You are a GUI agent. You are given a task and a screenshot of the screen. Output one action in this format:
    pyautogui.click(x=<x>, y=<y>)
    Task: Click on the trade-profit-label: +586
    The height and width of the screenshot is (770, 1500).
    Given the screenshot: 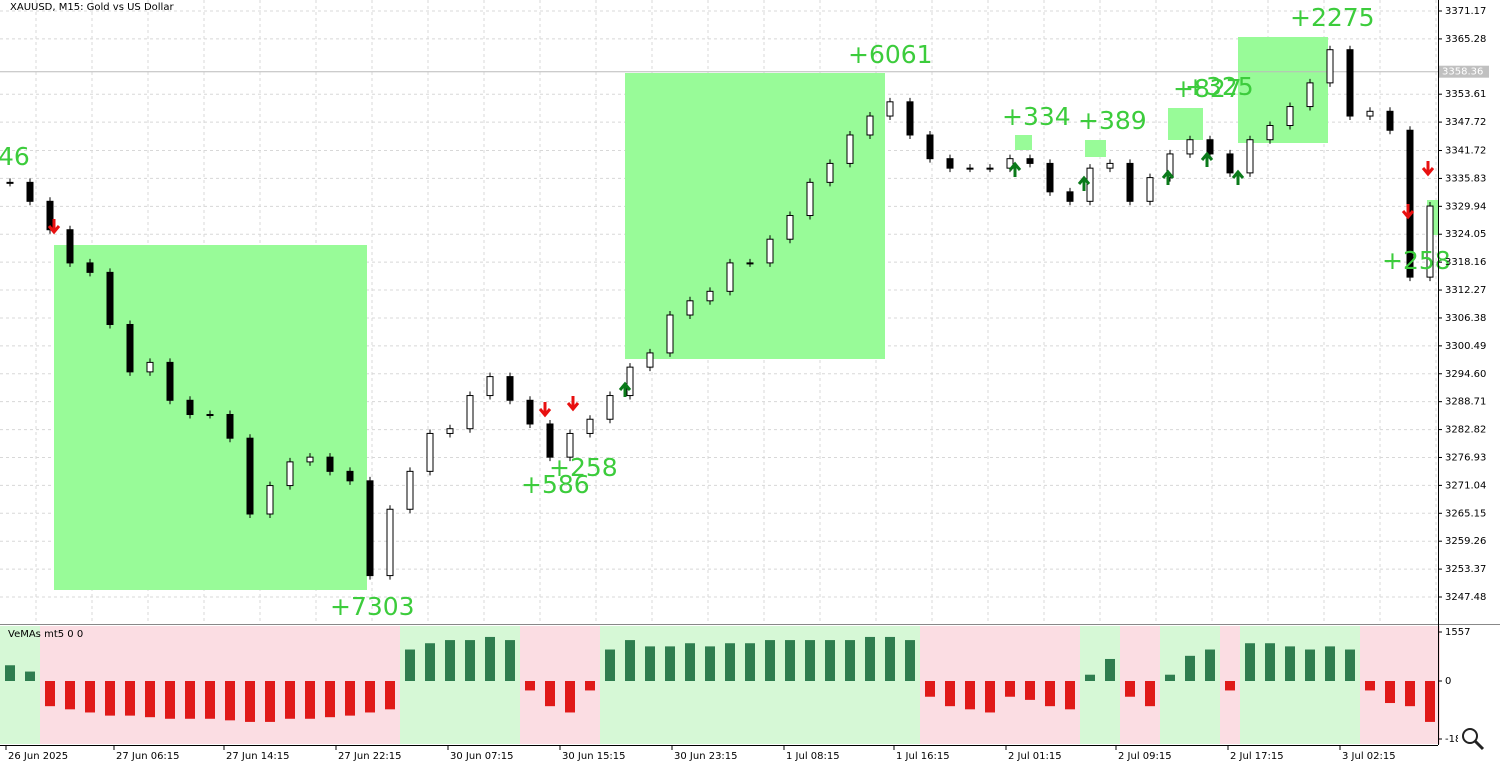 What is the action you would take?
    pyautogui.click(x=555, y=484)
    